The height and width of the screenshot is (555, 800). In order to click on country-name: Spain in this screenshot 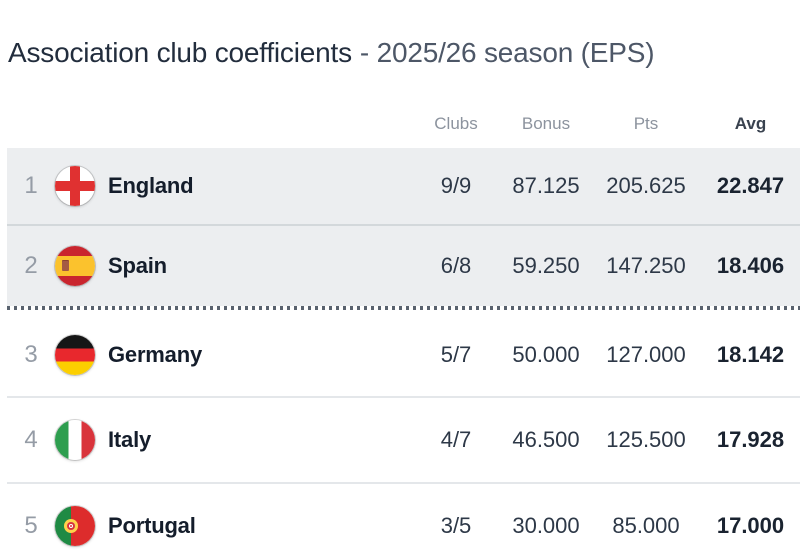, I will do `click(137, 265)`.